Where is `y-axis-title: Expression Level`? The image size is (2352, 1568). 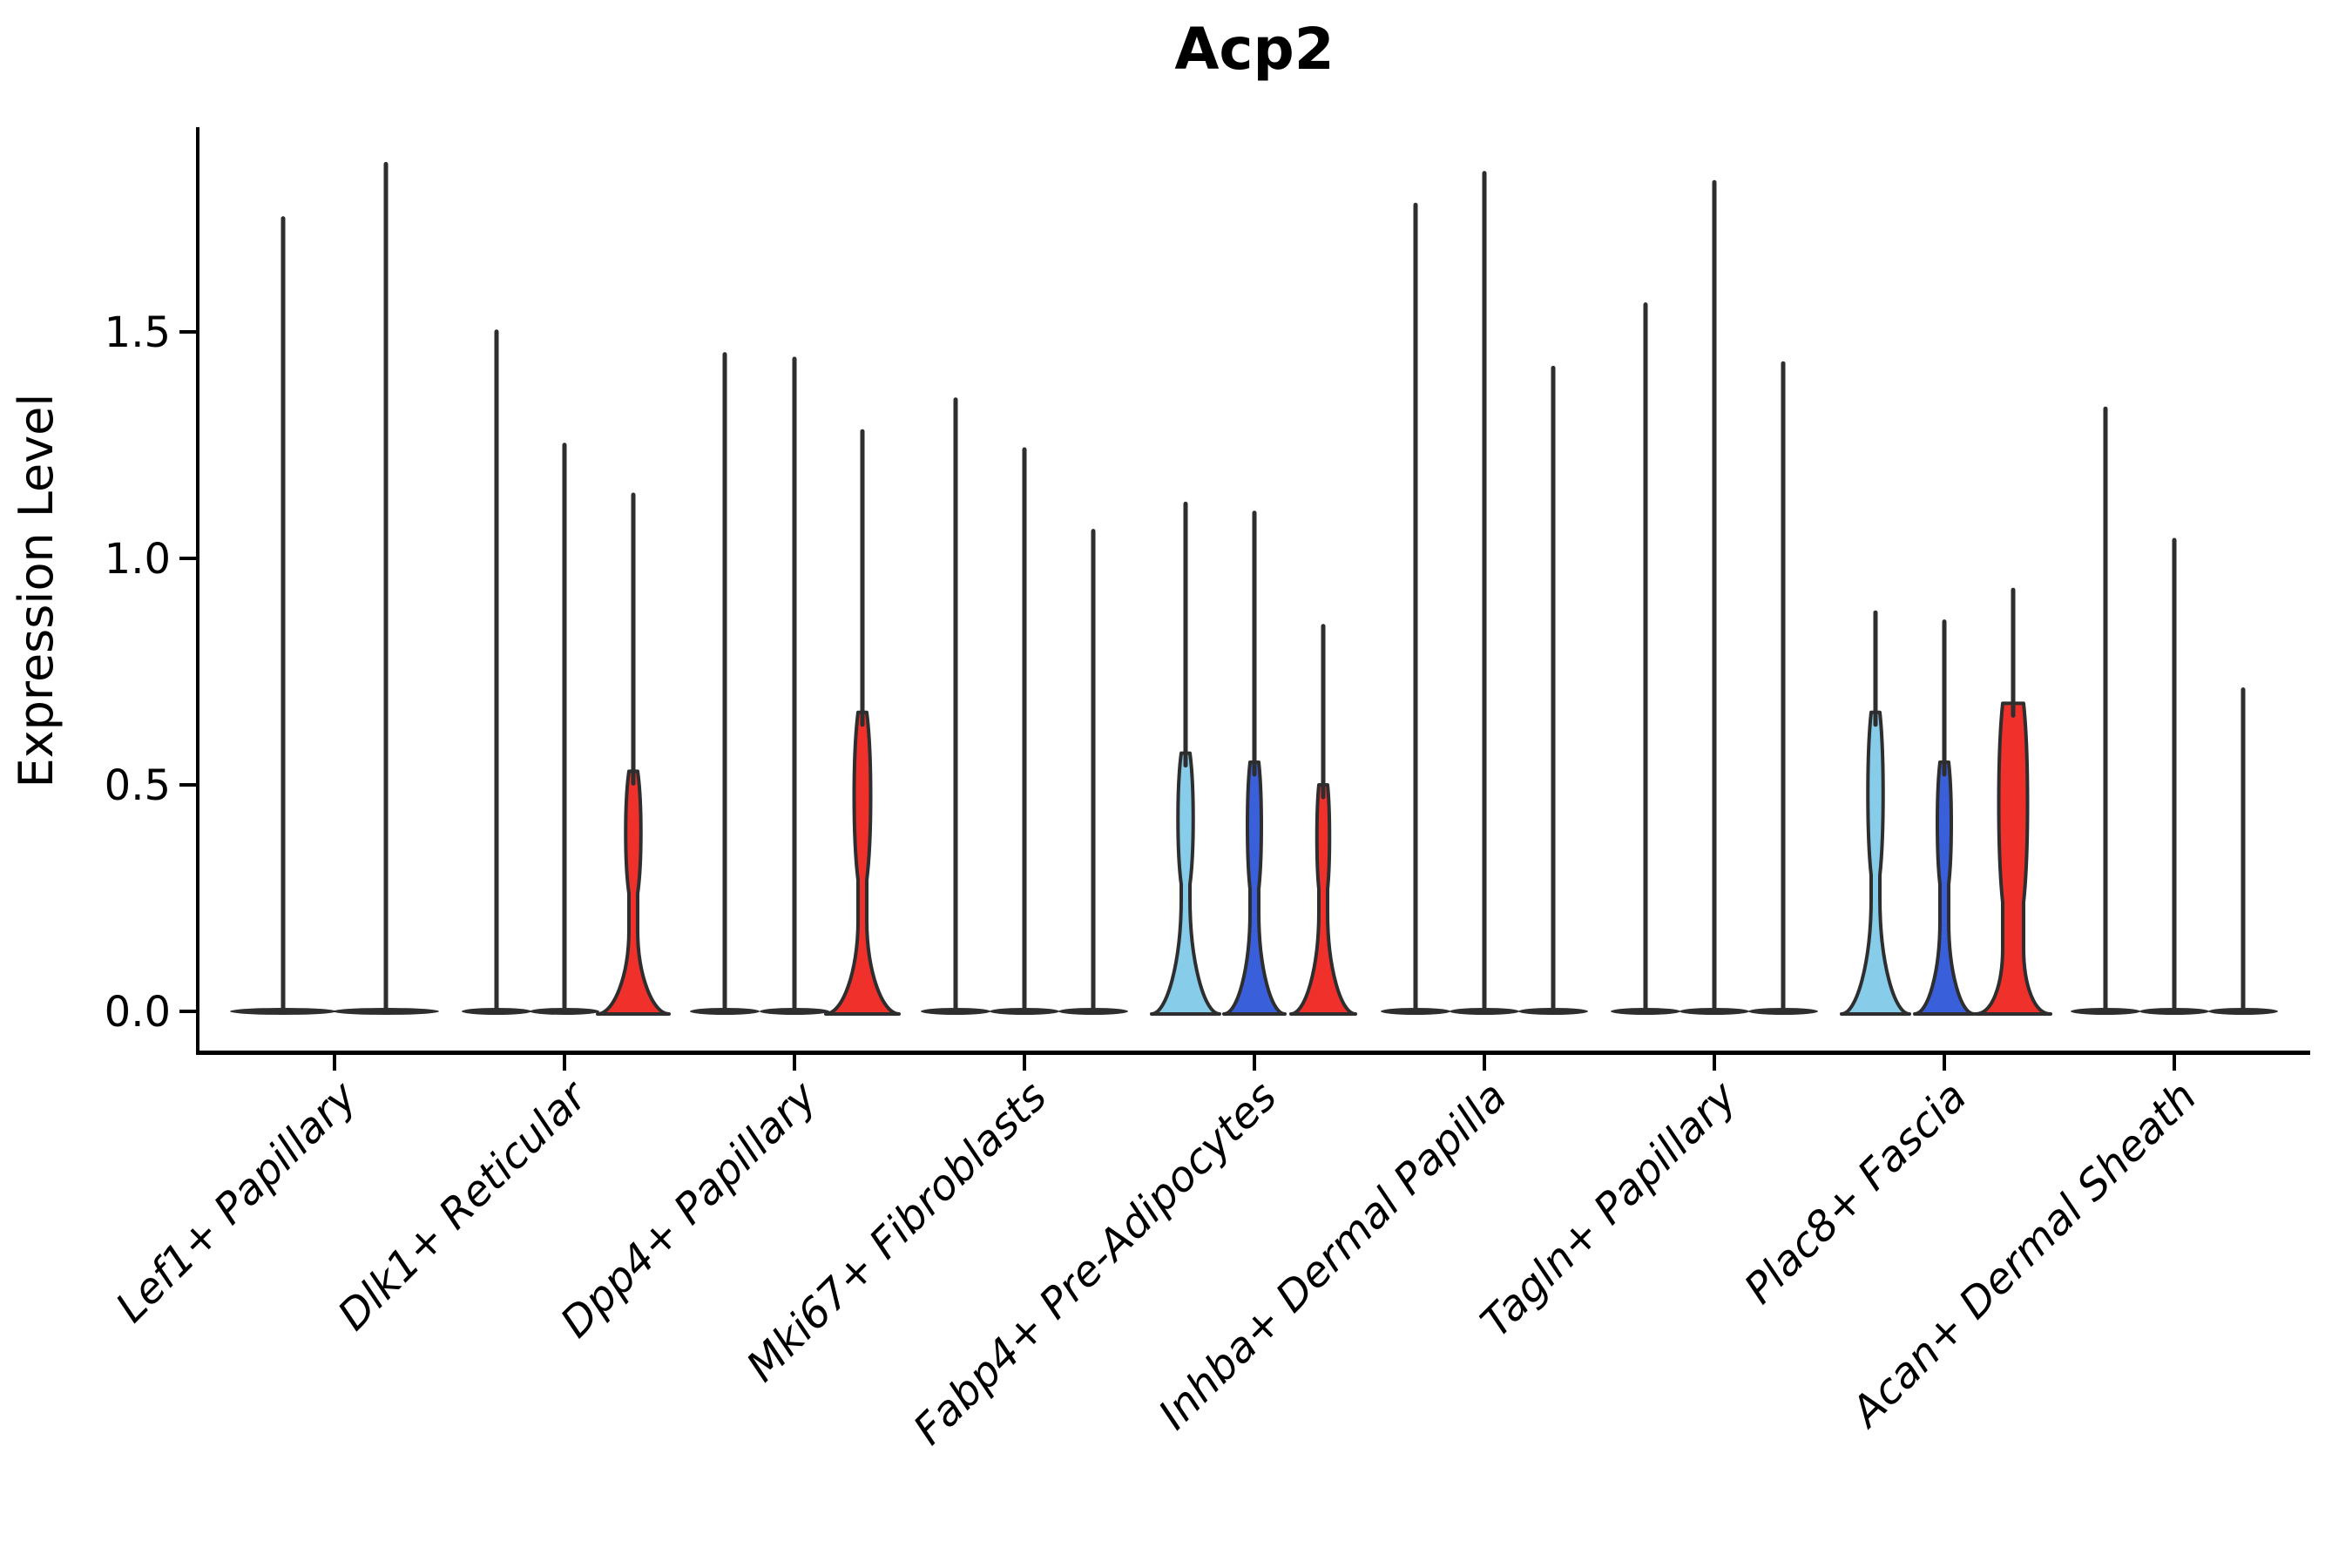 y-axis-title: Expression Level is located at coordinates (36, 591).